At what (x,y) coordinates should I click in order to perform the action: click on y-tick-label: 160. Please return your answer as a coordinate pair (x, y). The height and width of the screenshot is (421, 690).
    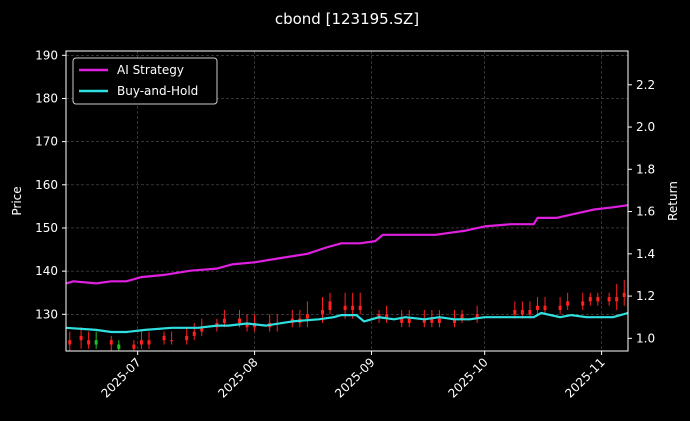
    Looking at the image, I should click on (46, 185).